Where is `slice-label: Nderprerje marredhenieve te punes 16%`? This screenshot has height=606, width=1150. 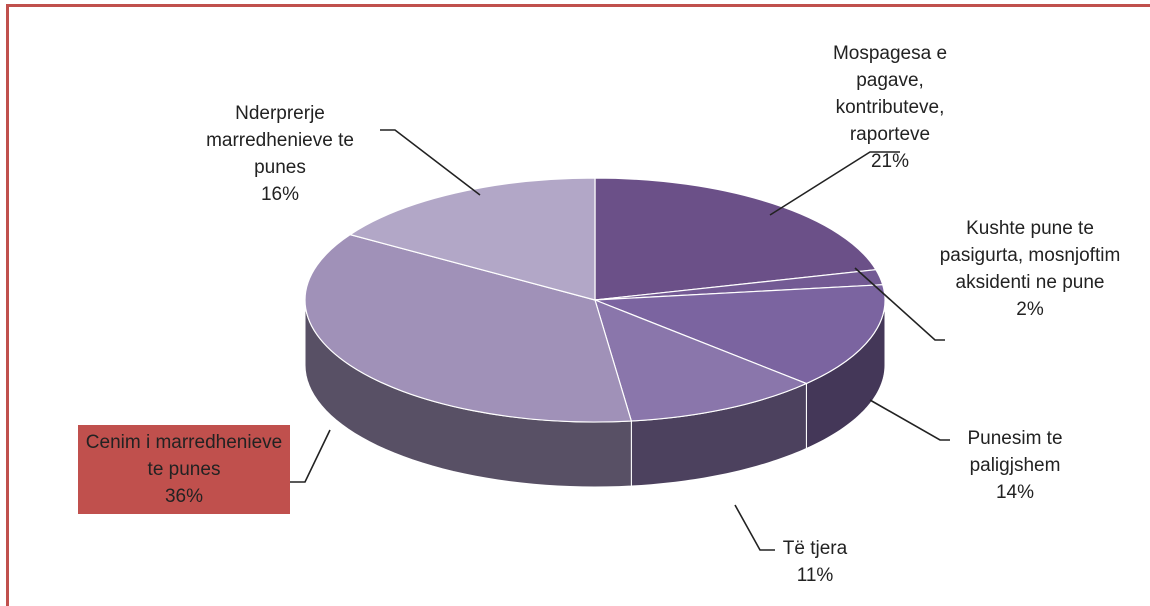 slice-label: Nderprerje marredhenieve te punes 16% is located at coordinates (280, 154).